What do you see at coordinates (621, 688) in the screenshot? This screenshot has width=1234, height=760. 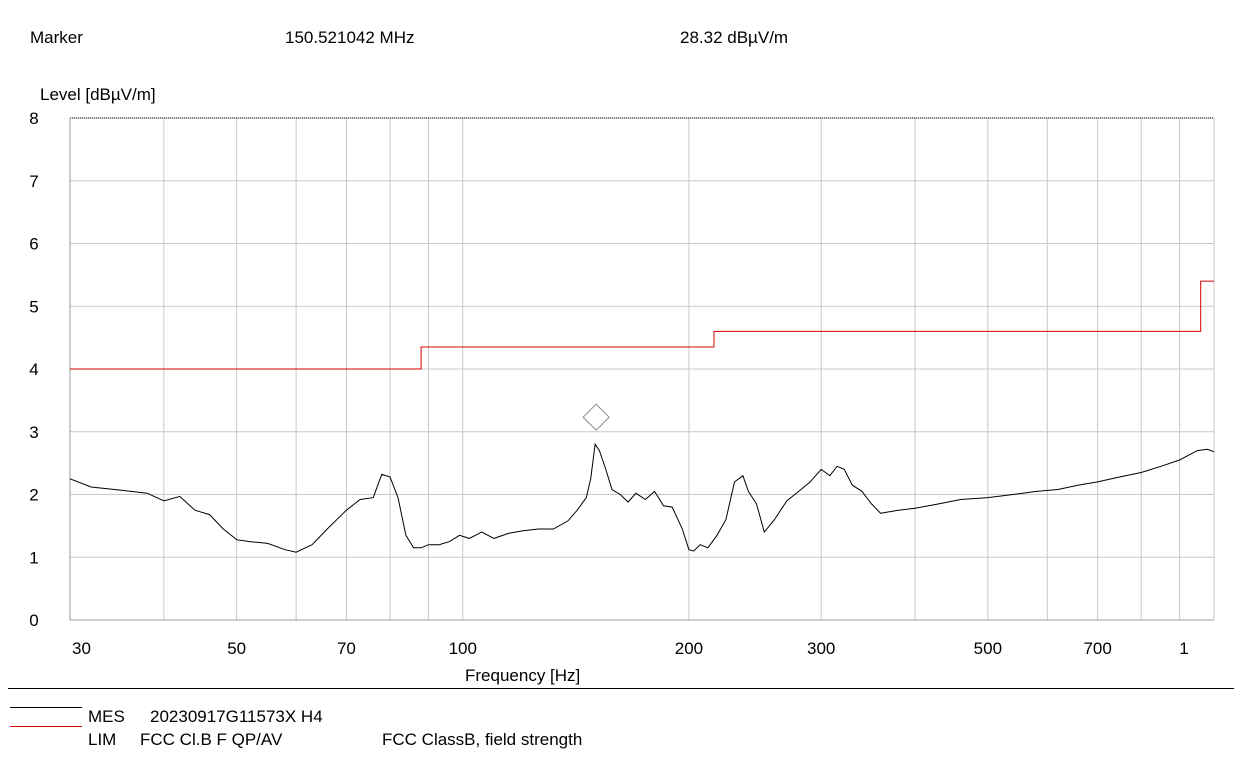 I see `legend-separator` at bounding box center [621, 688].